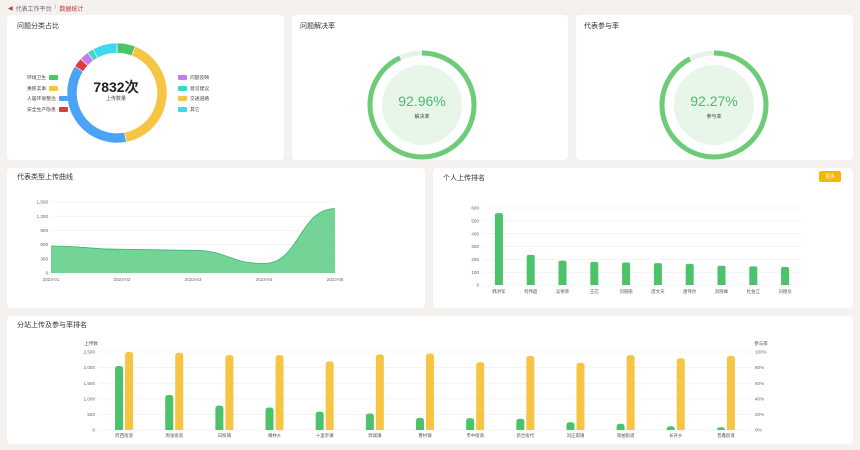  What do you see at coordinates (475, 435) in the screenshot?
I see `branch-x-label: 市中街道` at bounding box center [475, 435].